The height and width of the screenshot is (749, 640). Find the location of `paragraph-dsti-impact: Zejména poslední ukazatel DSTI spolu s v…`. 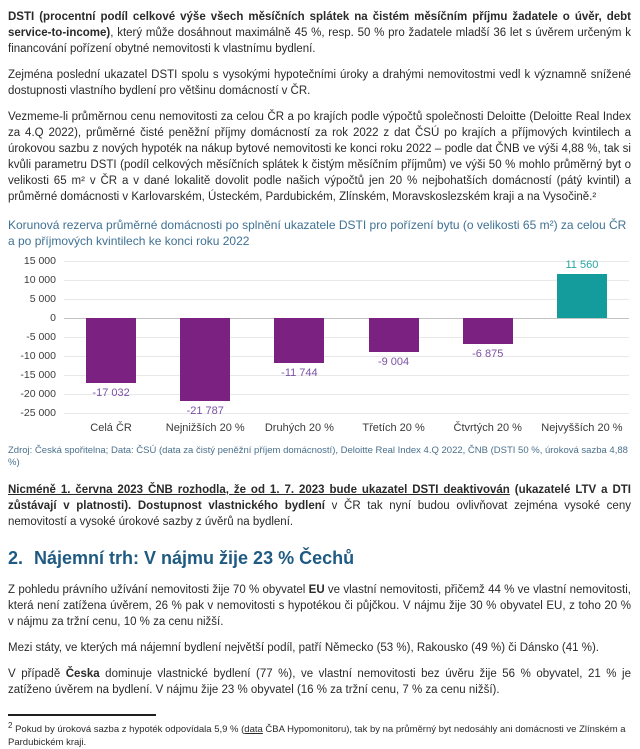

paragraph-dsti-impact: Zejména poslední ukazatel DSTI spolu s v… is located at coordinates (319, 83).